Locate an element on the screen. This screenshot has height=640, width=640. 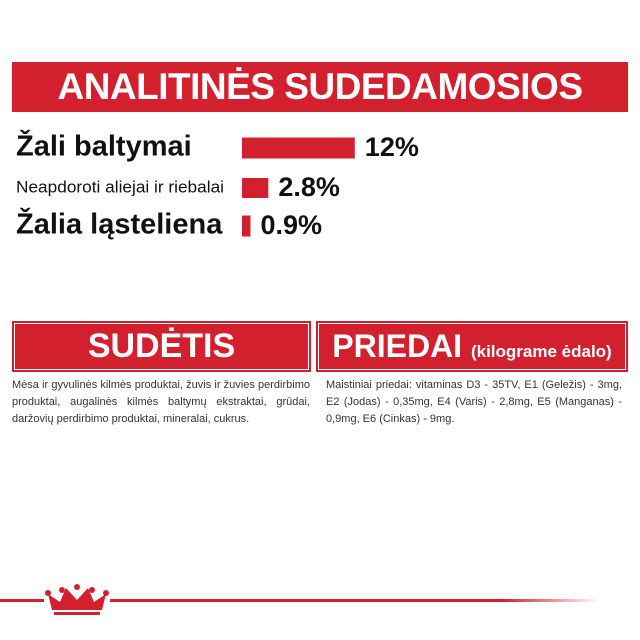
section-header: PRIEDAI (kilograme ėdalo) is located at coordinates (472, 346).